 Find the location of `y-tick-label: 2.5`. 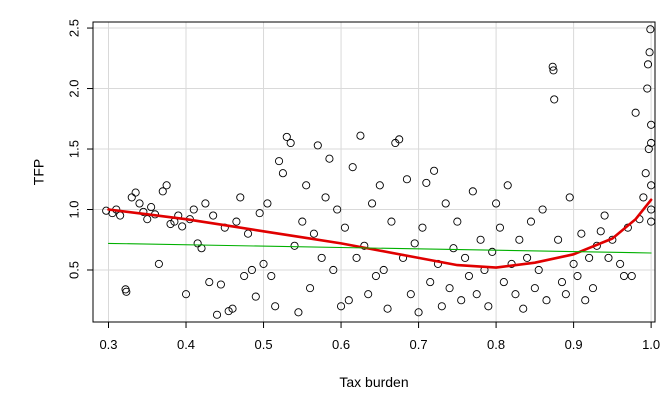

y-tick-label: 2.5 is located at coordinates (73, 28).